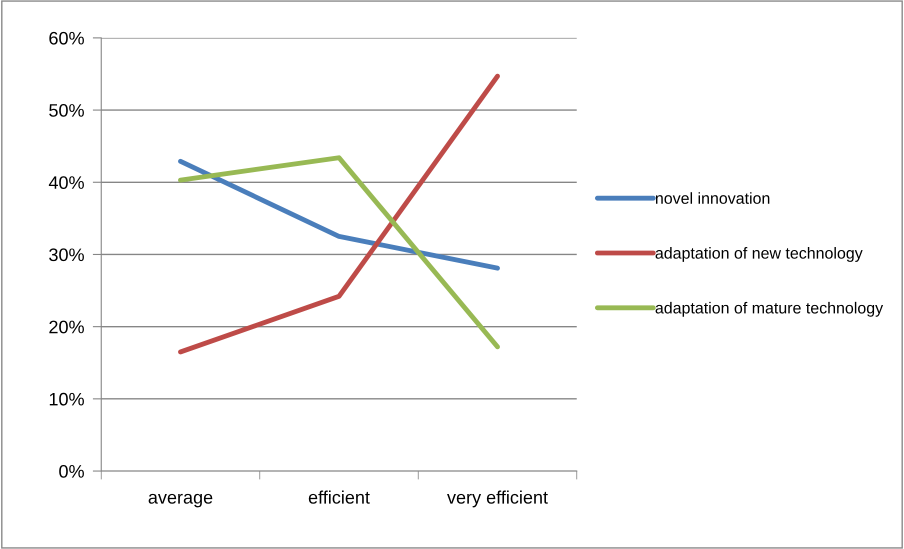  What do you see at coordinates (770, 309) in the screenshot?
I see `legend-label: adaptation of mature technology` at bounding box center [770, 309].